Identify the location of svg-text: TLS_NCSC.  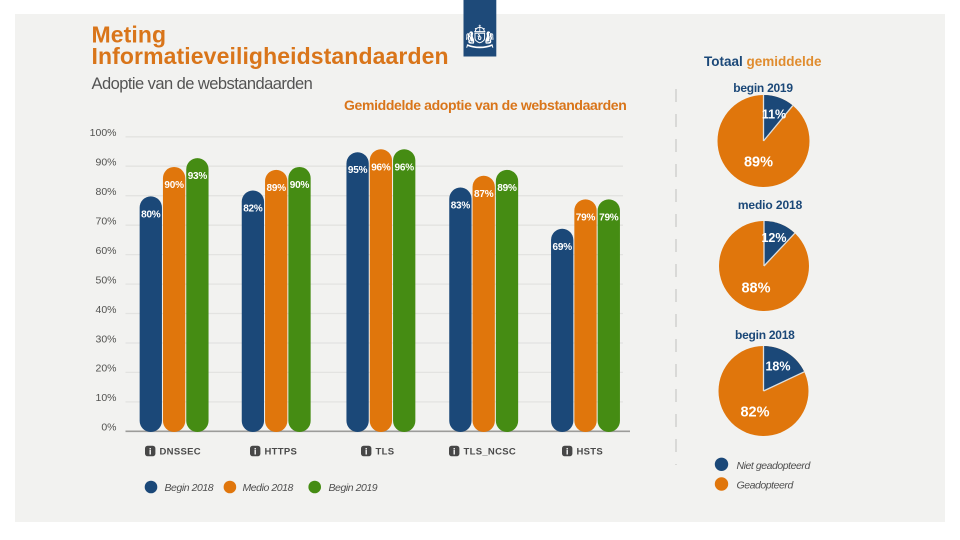
(490, 452).